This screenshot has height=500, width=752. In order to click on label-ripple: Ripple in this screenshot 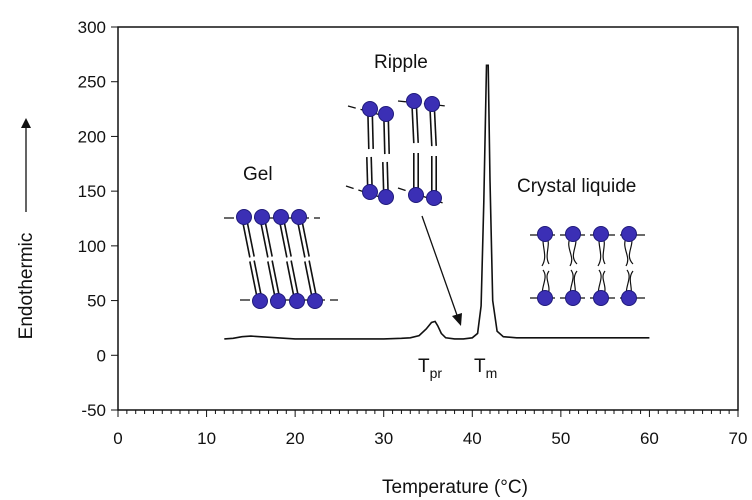, I will do `click(401, 62)`.